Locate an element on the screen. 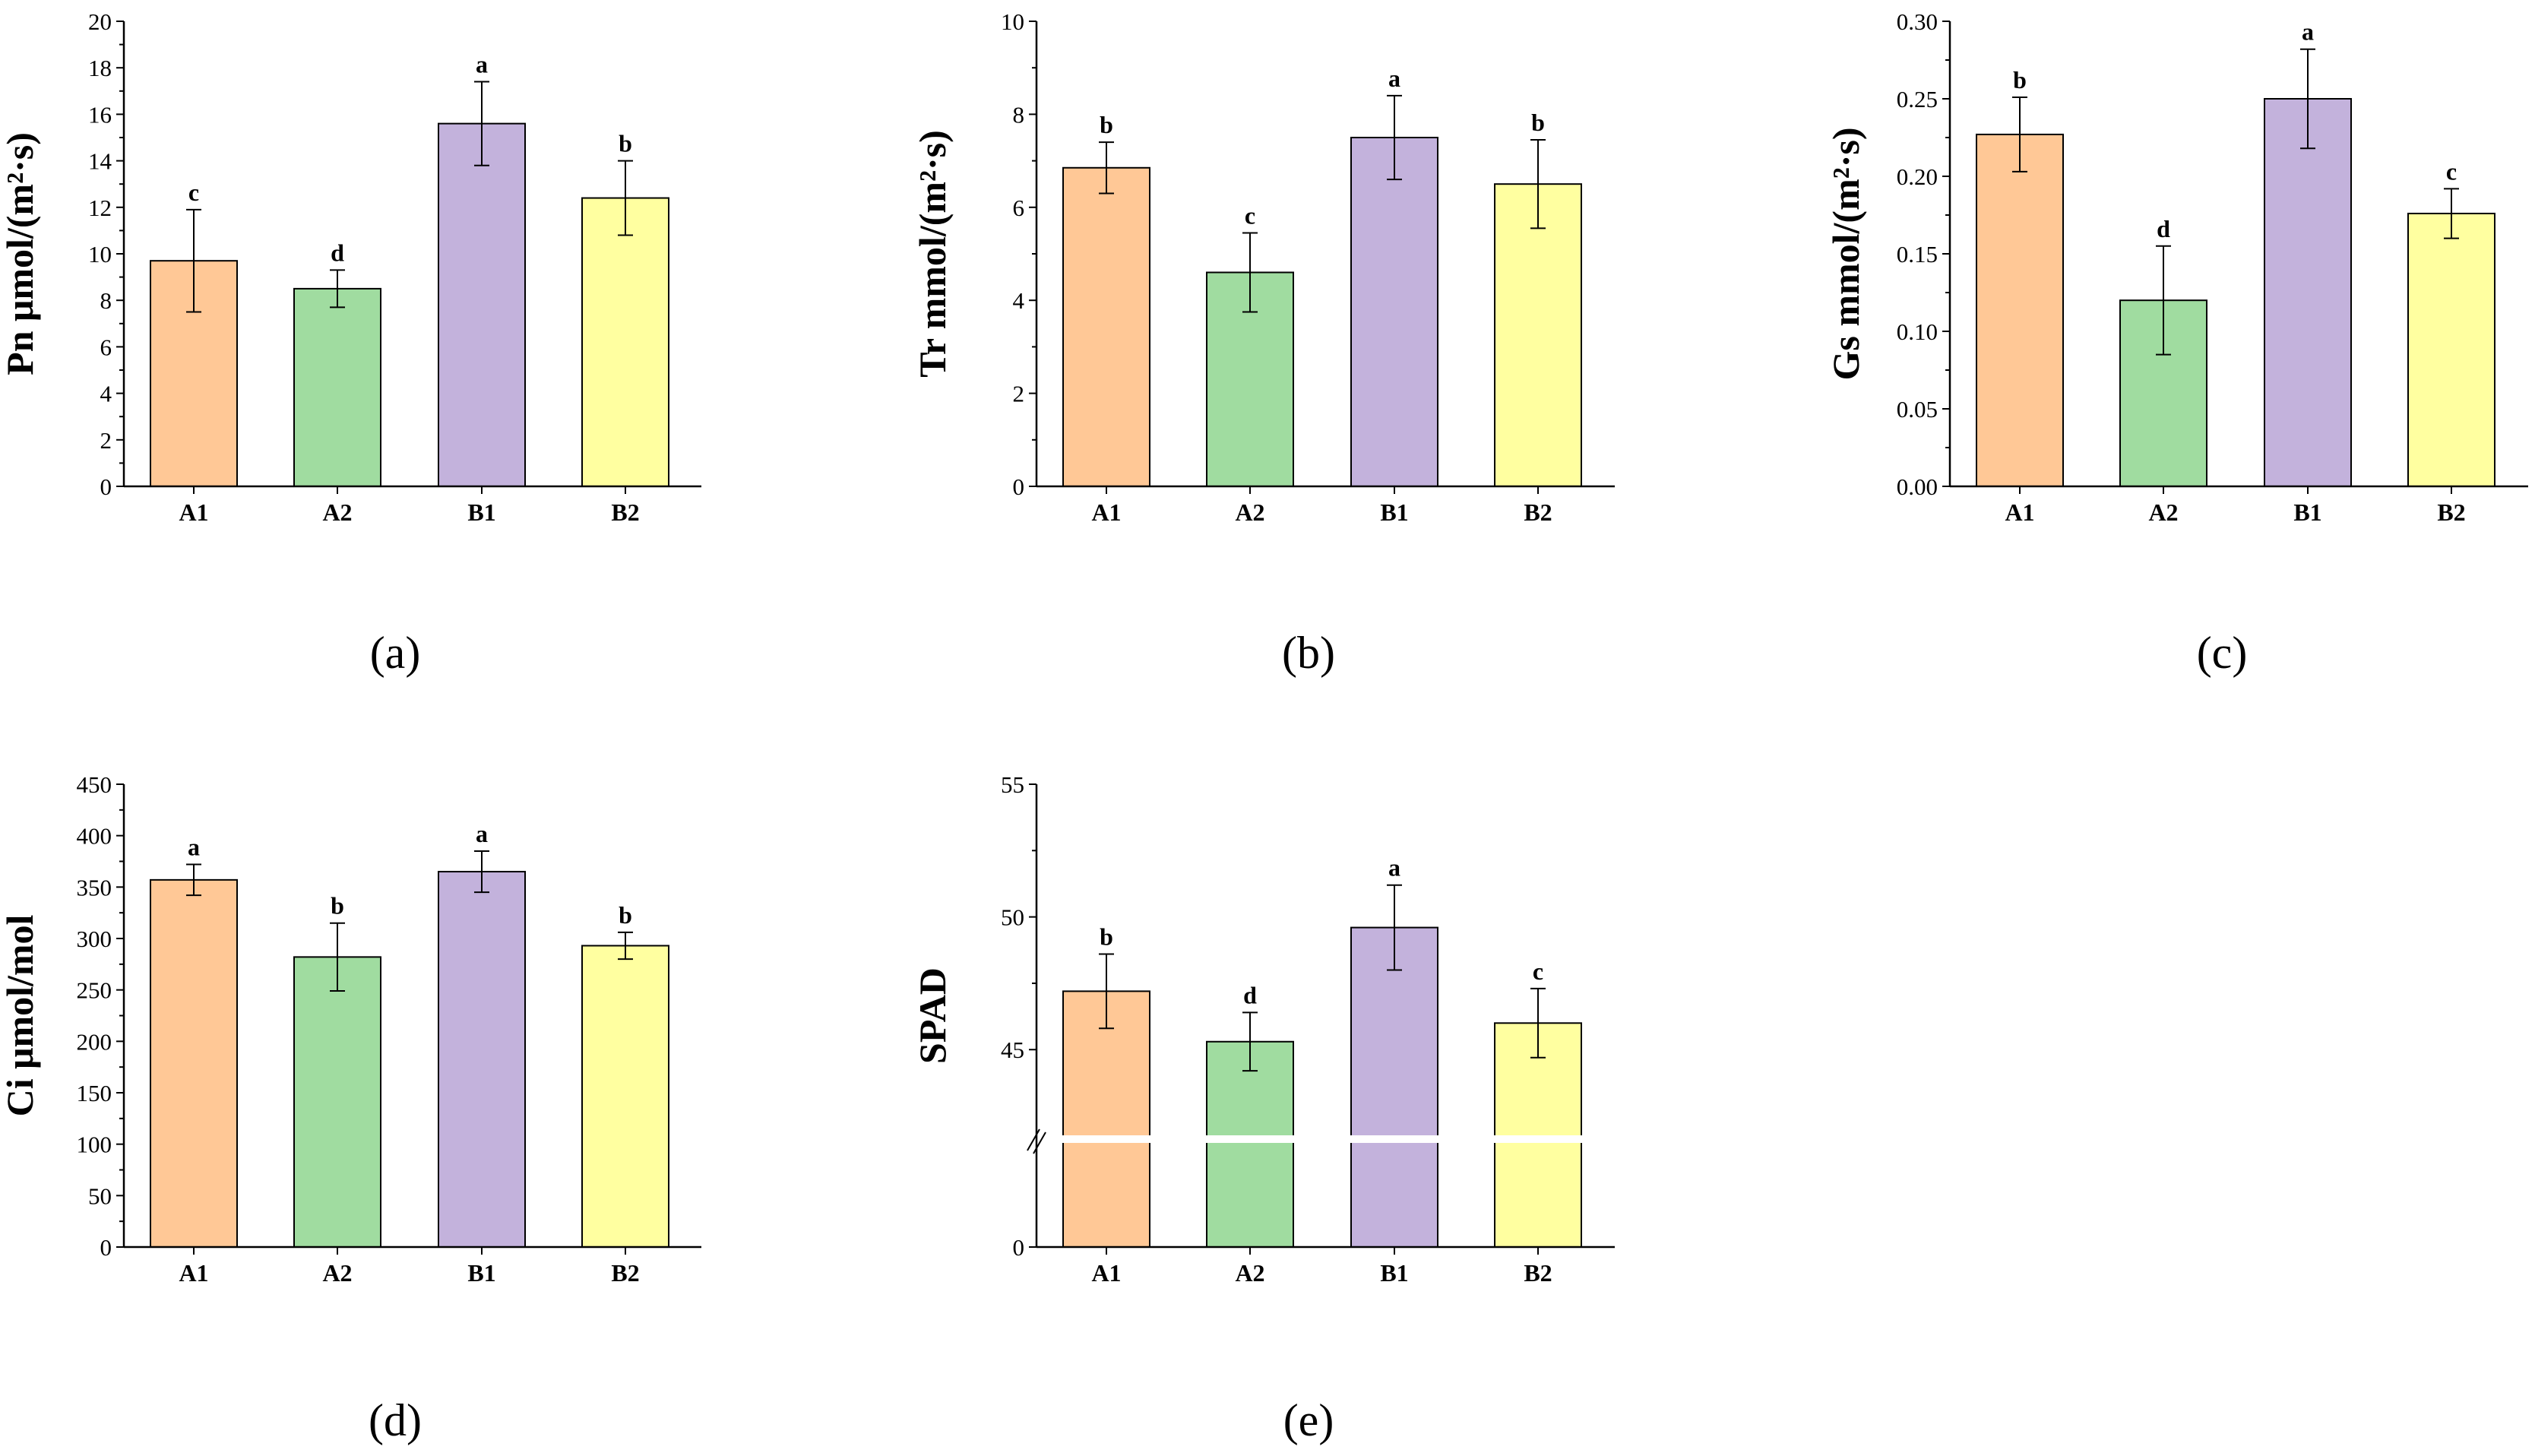 The width and height of the screenshot is (2535, 1456). y-tick-label: 0.30 is located at coordinates (1917, 21).